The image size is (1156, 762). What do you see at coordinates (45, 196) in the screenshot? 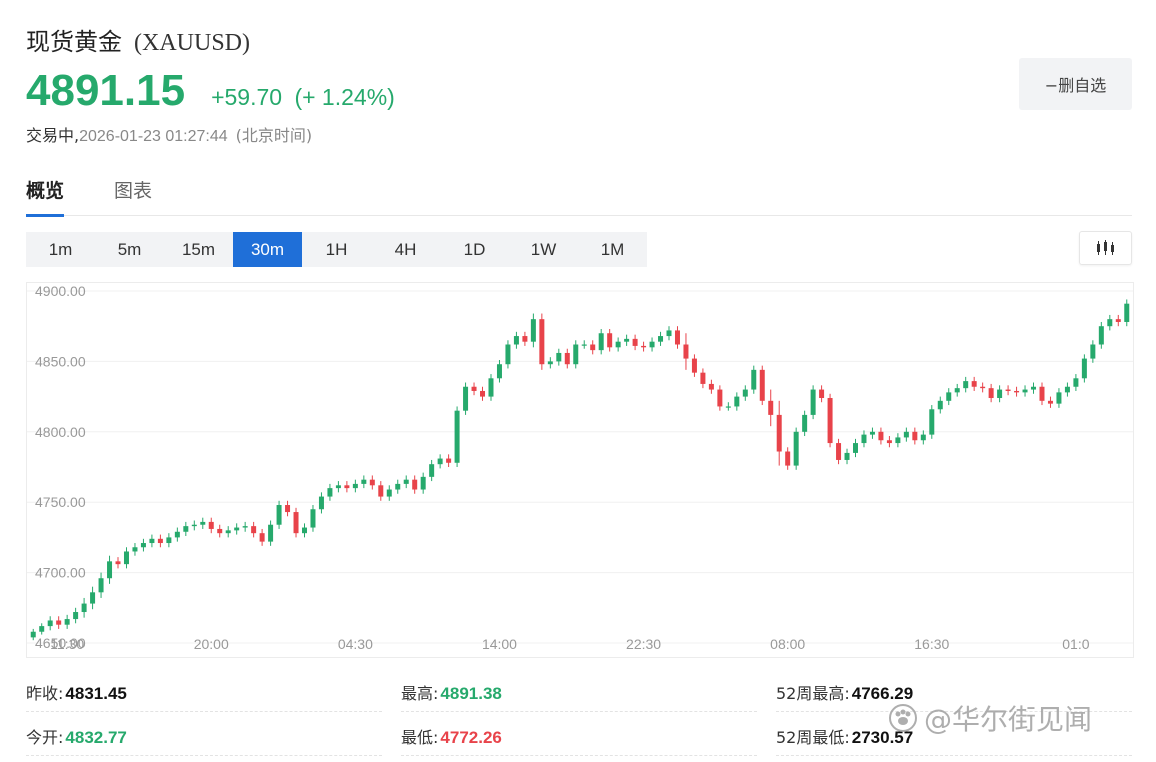
I see `tab-overview: 概览` at bounding box center [45, 196].